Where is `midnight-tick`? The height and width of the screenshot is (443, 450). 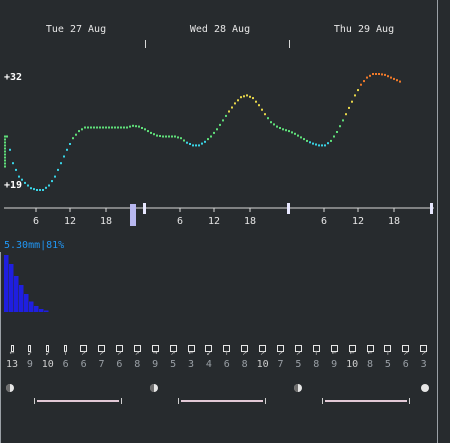
midnight-tick is located at coordinates (145, 44).